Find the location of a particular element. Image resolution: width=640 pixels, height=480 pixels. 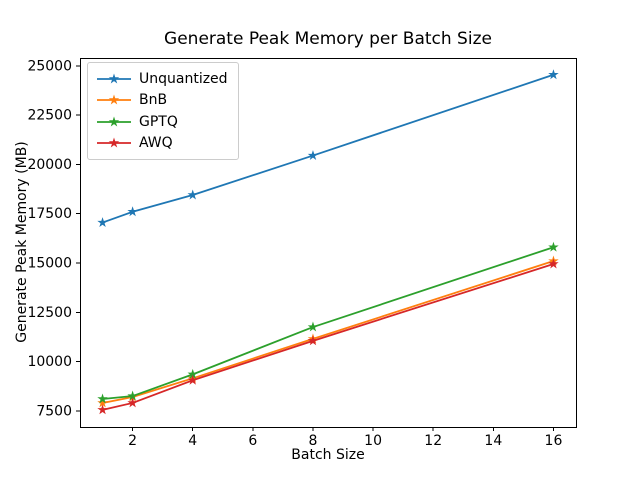

legend-swatch-gptq is located at coordinates (114, 121).